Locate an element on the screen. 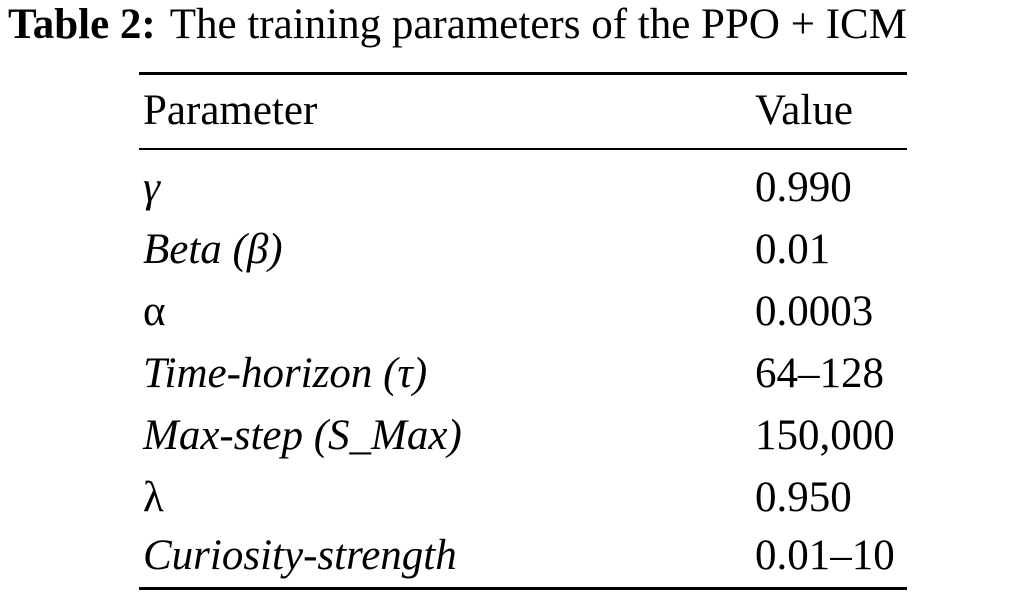 The image size is (1033, 596). param-max-step: Max-step (S_Max) is located at coordinates (302, 435).